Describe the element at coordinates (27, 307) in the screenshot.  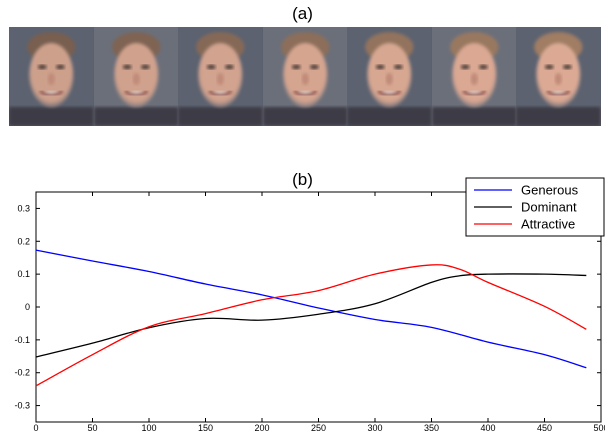
I see `y-tick-label: 0` at that location.